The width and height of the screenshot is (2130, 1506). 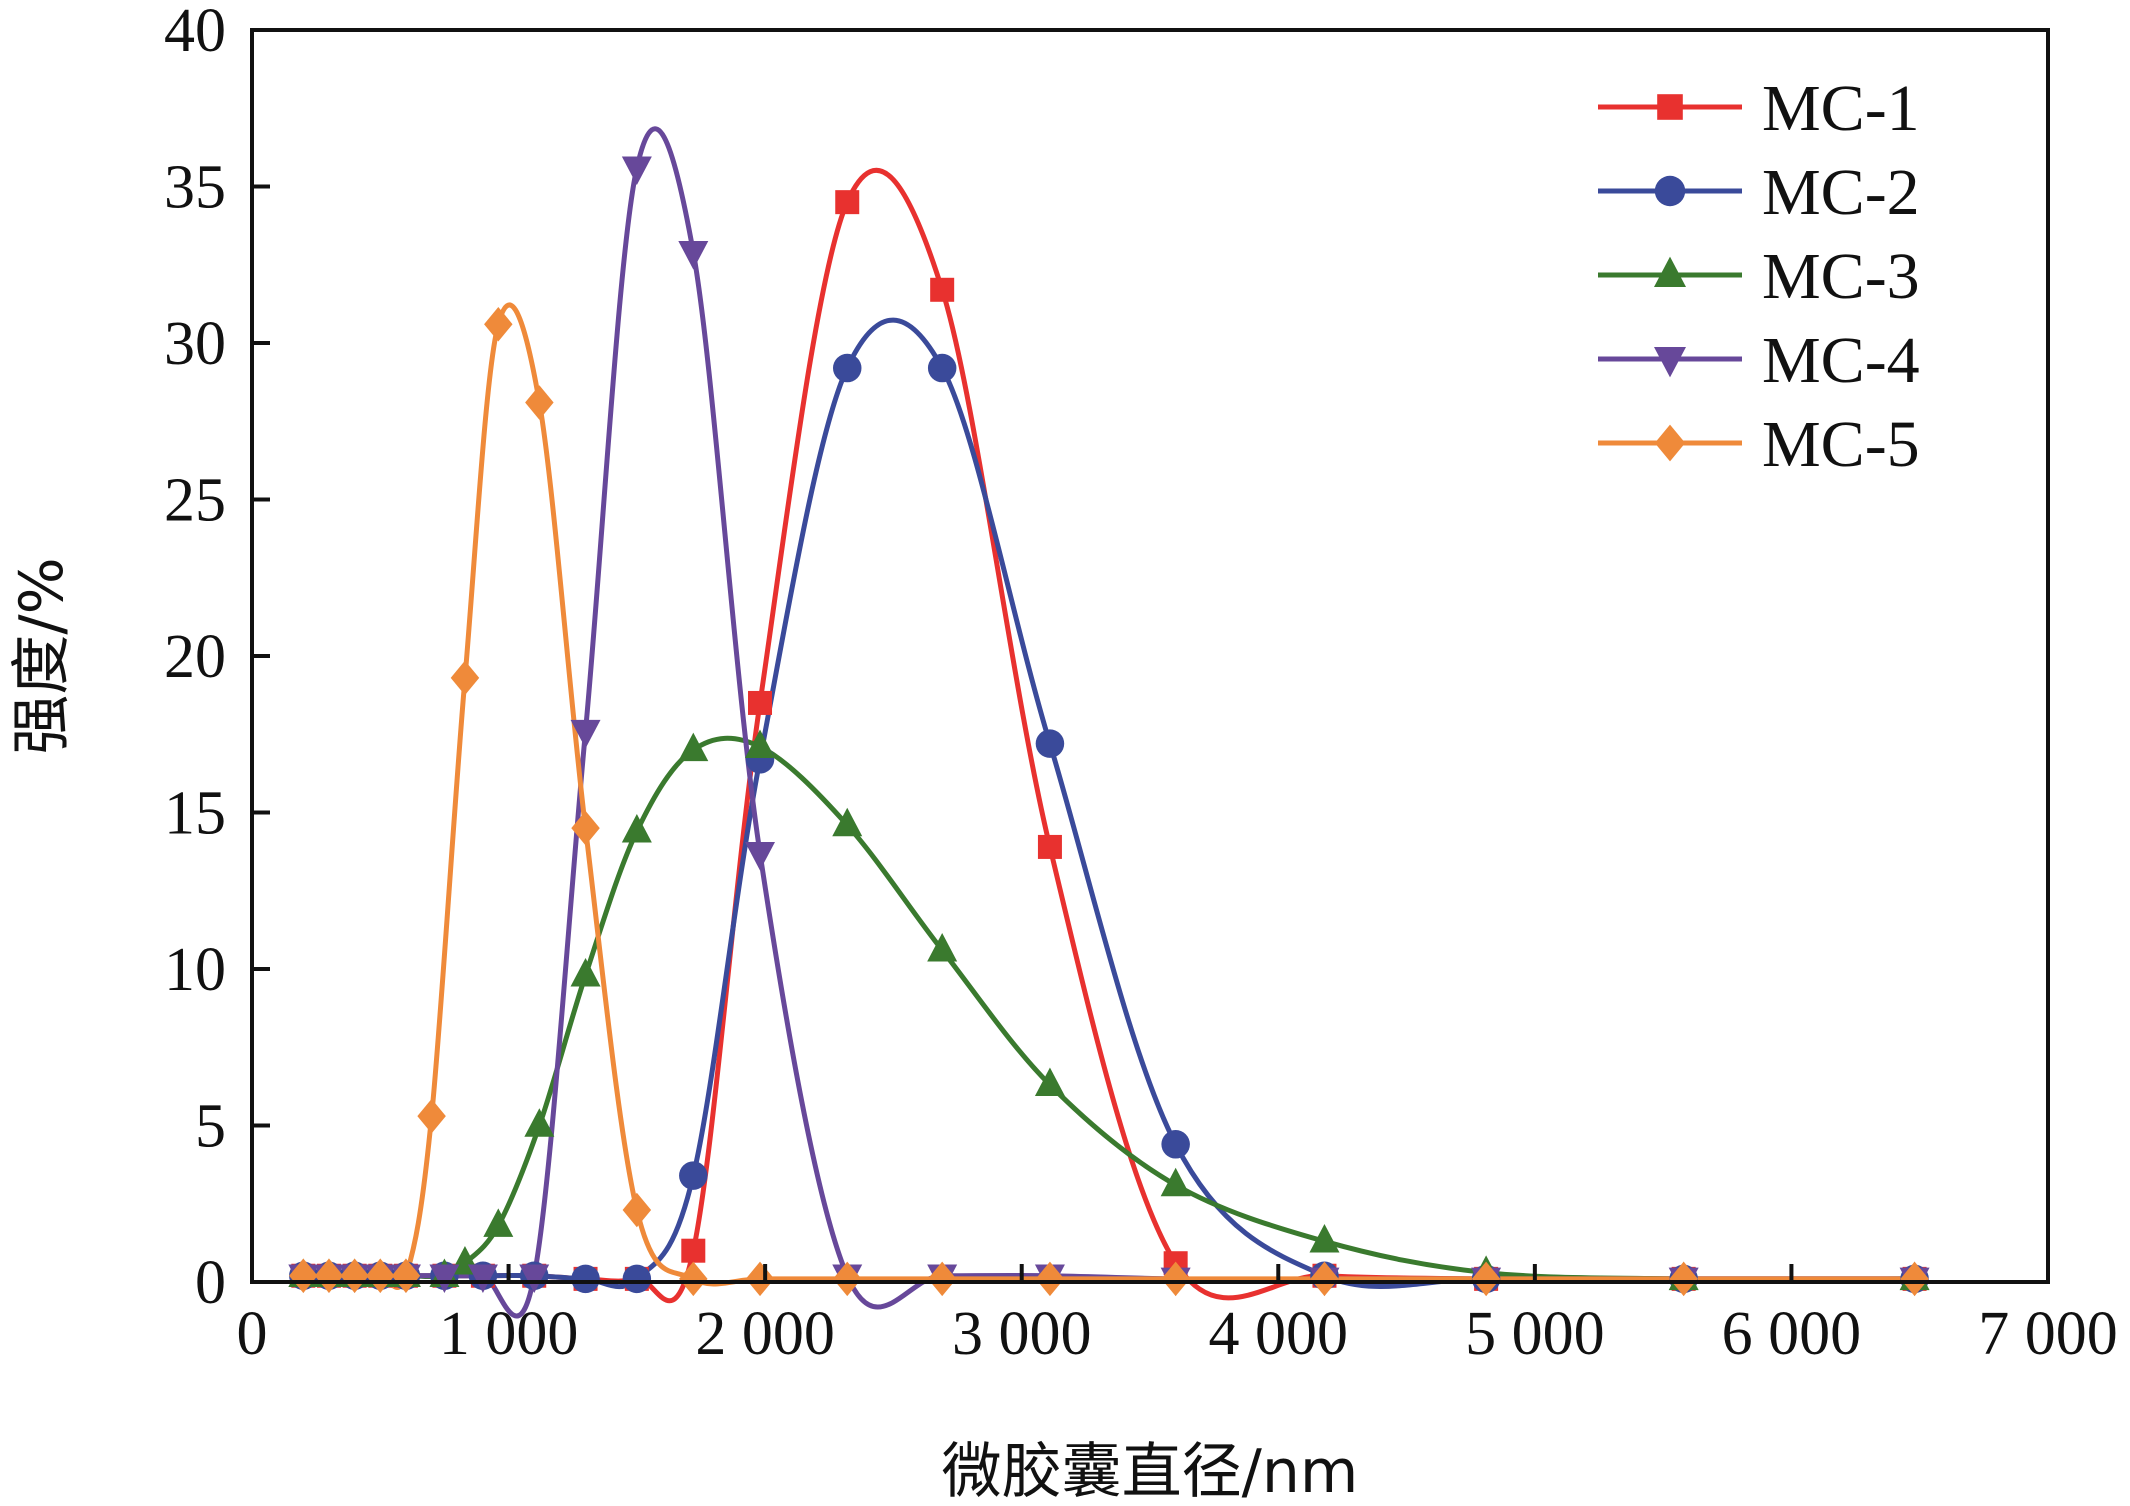 What do you see at coordinates (765, 1334) in the screenshot?
I see `x-tick-label: 2 000` at bounding box center [765, 1334].